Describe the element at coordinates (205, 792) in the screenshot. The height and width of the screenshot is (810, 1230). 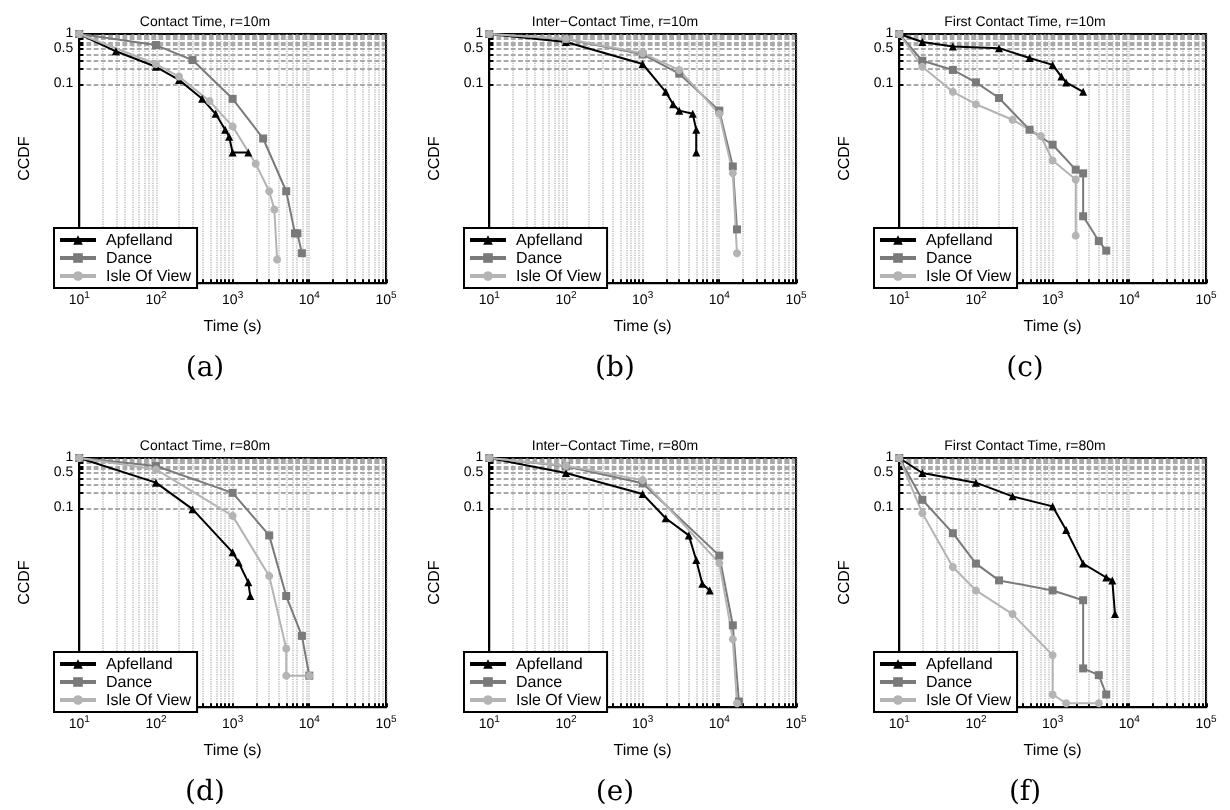
I see `text: (d)` at that location.